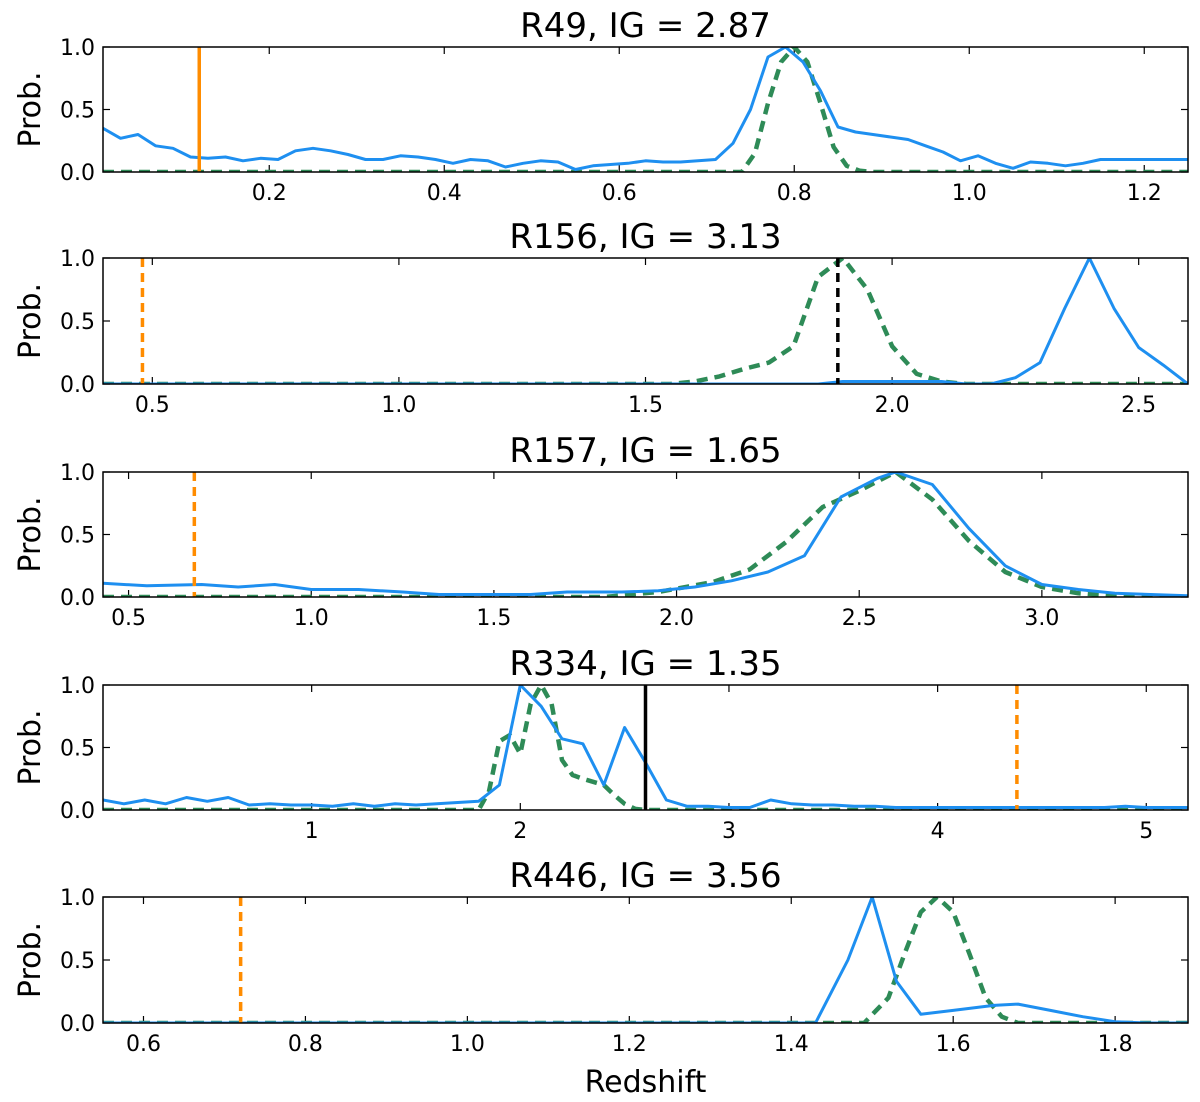  I want to click on panel-title: R49, IG = 2.87, so click(645, 26).